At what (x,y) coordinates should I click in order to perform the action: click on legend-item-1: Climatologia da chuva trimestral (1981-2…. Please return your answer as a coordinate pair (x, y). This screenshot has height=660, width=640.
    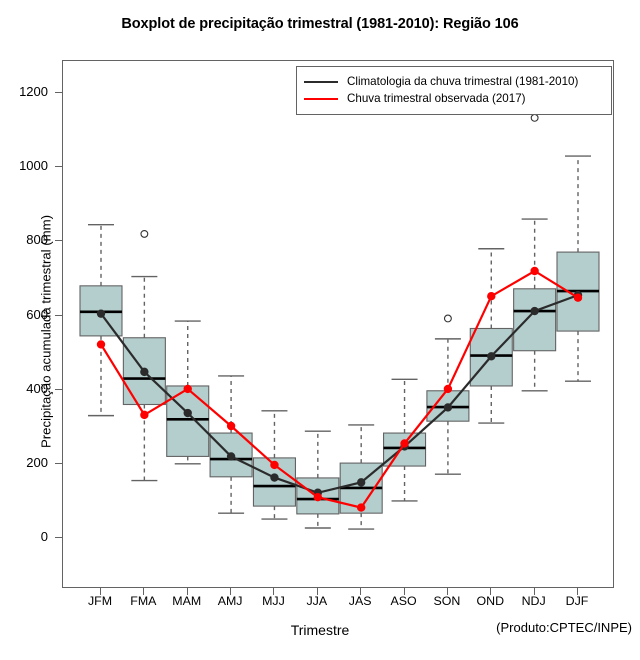
    Looking at the image, I should click on (454, 81).